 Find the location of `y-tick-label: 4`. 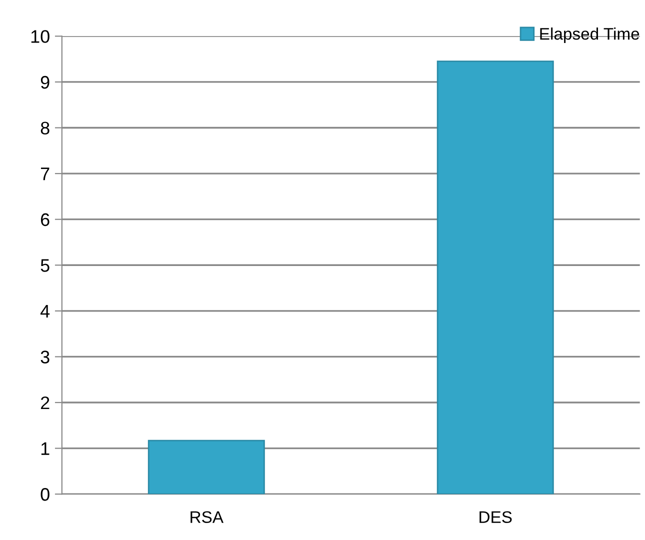

y-tick-label: 4 is located at coordinates (45, 311).